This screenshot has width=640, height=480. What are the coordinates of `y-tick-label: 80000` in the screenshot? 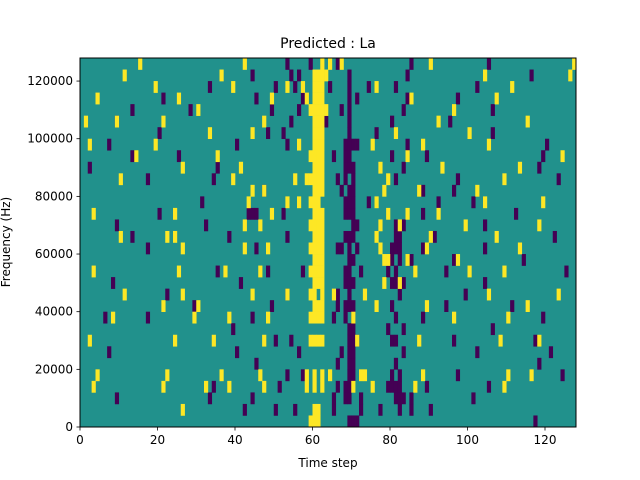 It's located at (54, 196).